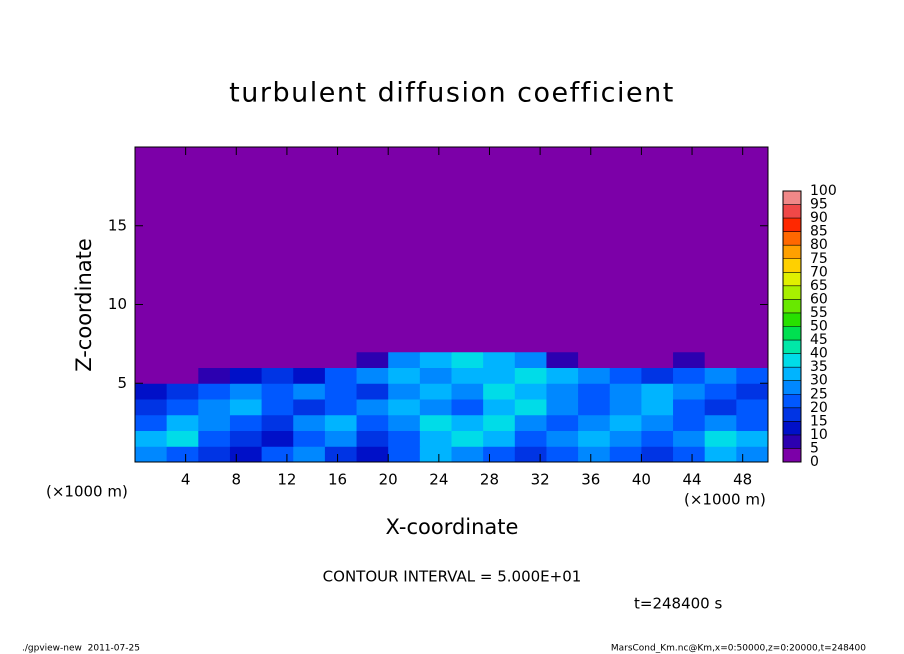 The image size is (904, 654). What do you see at coordinates (186, 480) in the screenshot?
I see `x-tick-label: 4` at bounding box center [186, 480].